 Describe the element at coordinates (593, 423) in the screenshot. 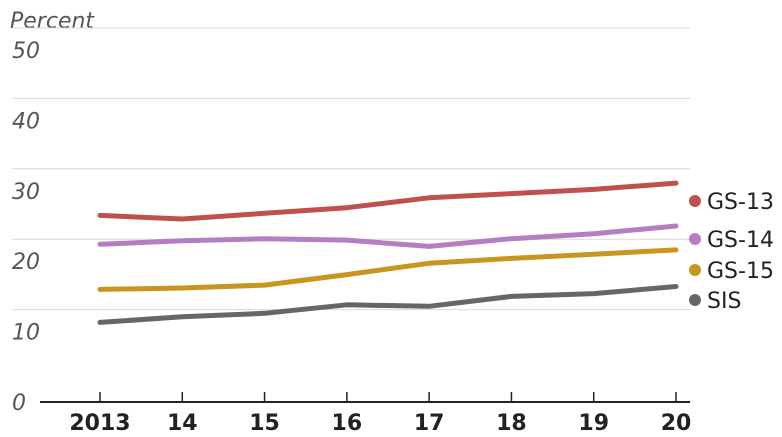

I see `x-tick-label: 19` at that location.